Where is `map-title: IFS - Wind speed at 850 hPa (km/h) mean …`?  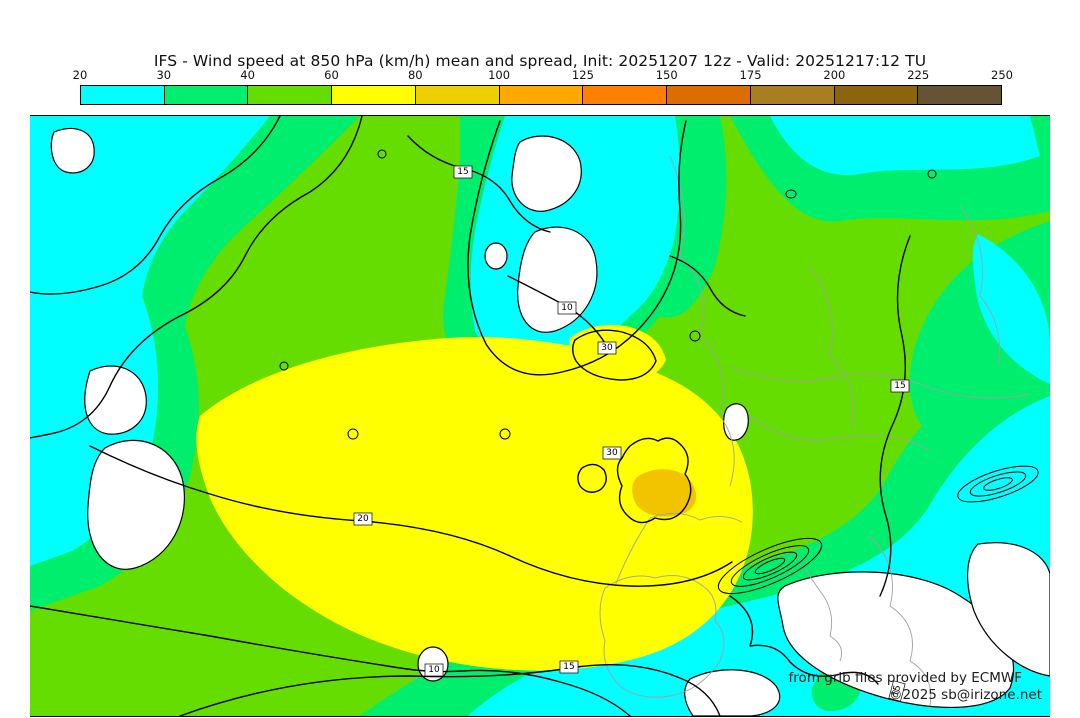 map-title: IFS - Wind speed at 850 hPa (km/h) mean … is located at coordinates (540, 61).